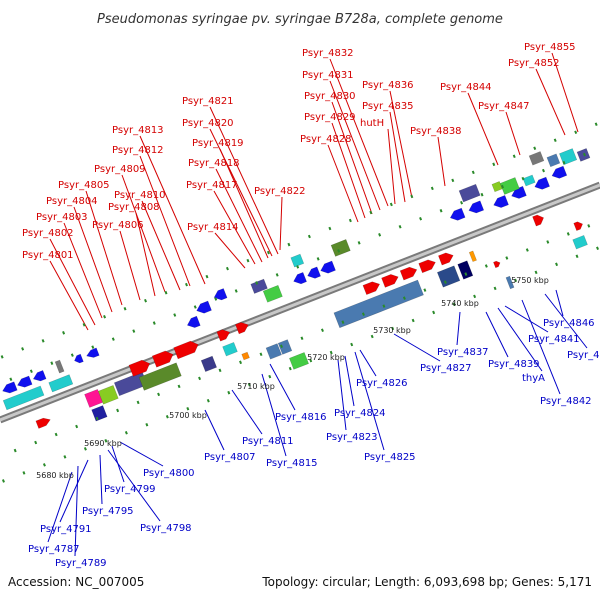  I want to click on forward-gene-label: Psyr_4830, so click(330, 96).